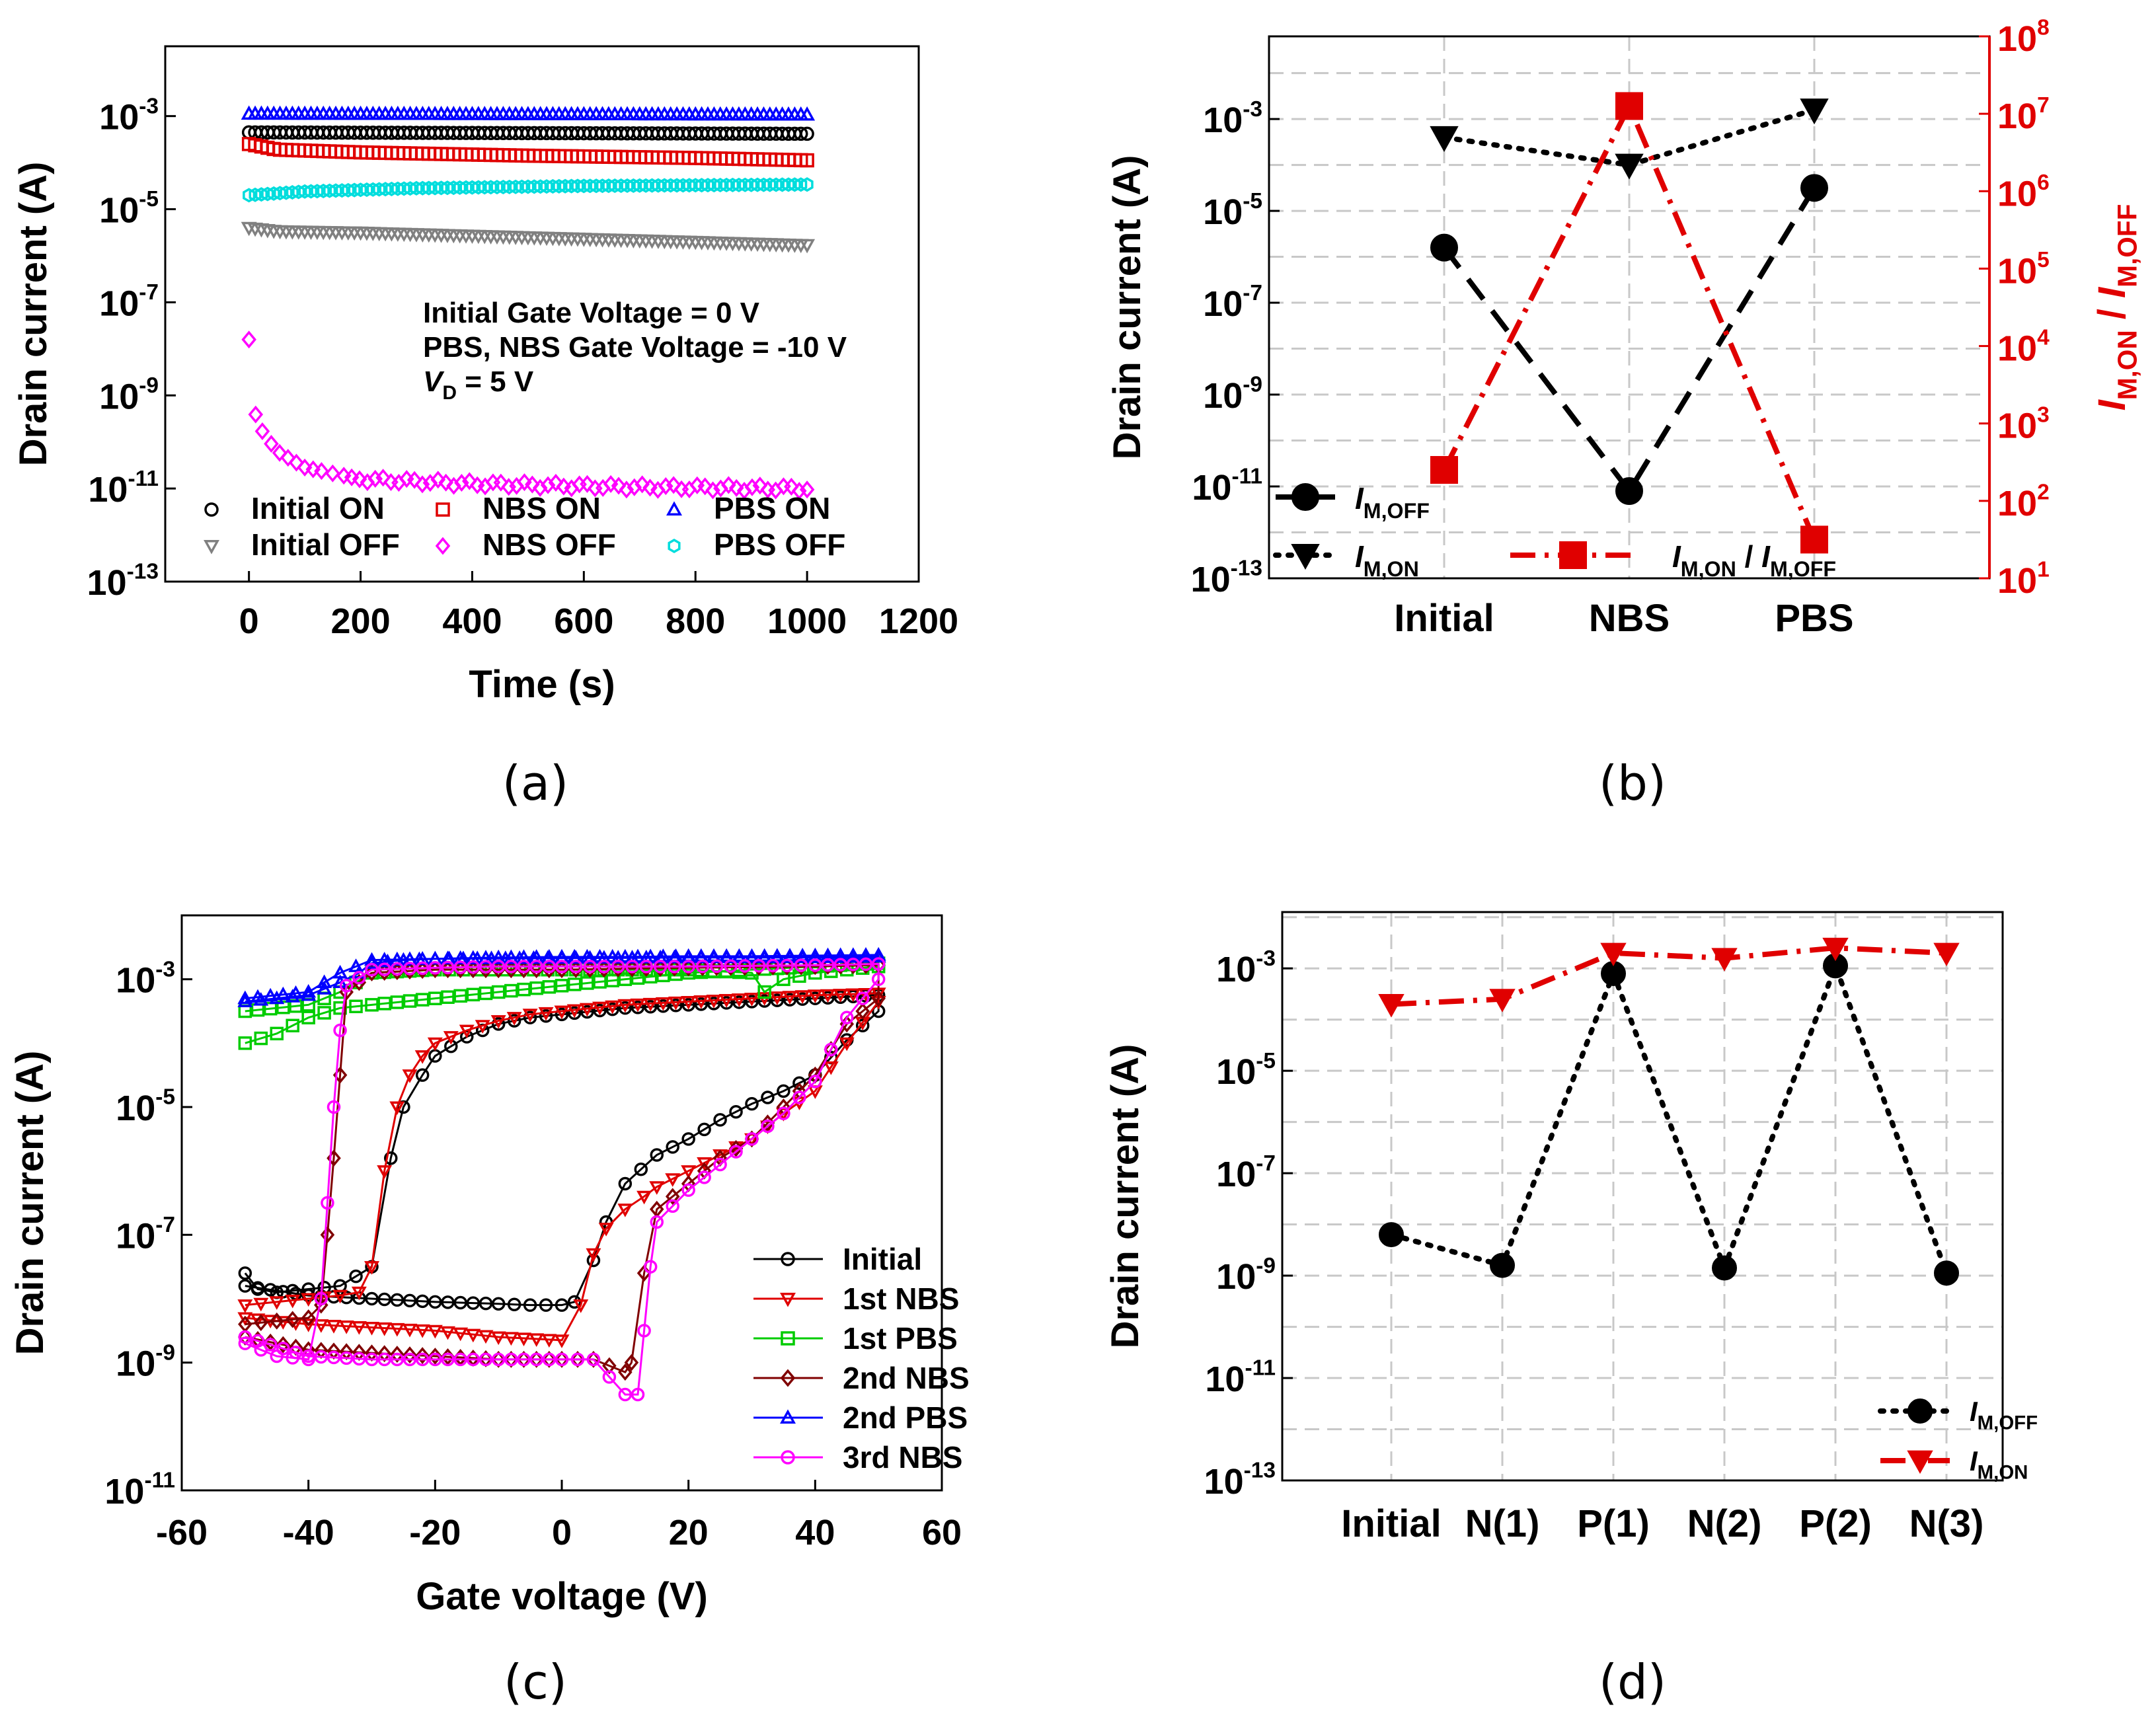  Describe the element at coordinates (30, 1203) in the screenshot. I see `y-axis-label-c: Drain current (A)` at that location.